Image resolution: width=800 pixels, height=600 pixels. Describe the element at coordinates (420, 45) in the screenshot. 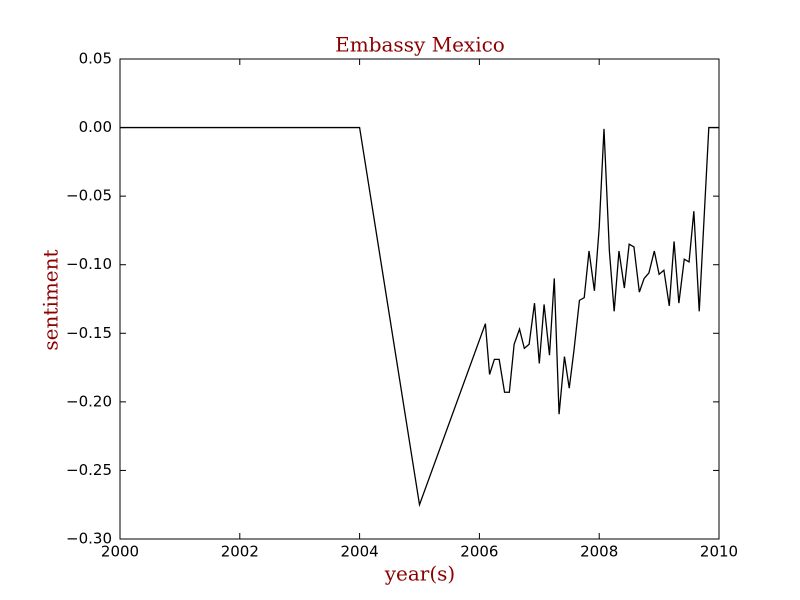

I see `chart-title: Embassy Mexico` at that location.